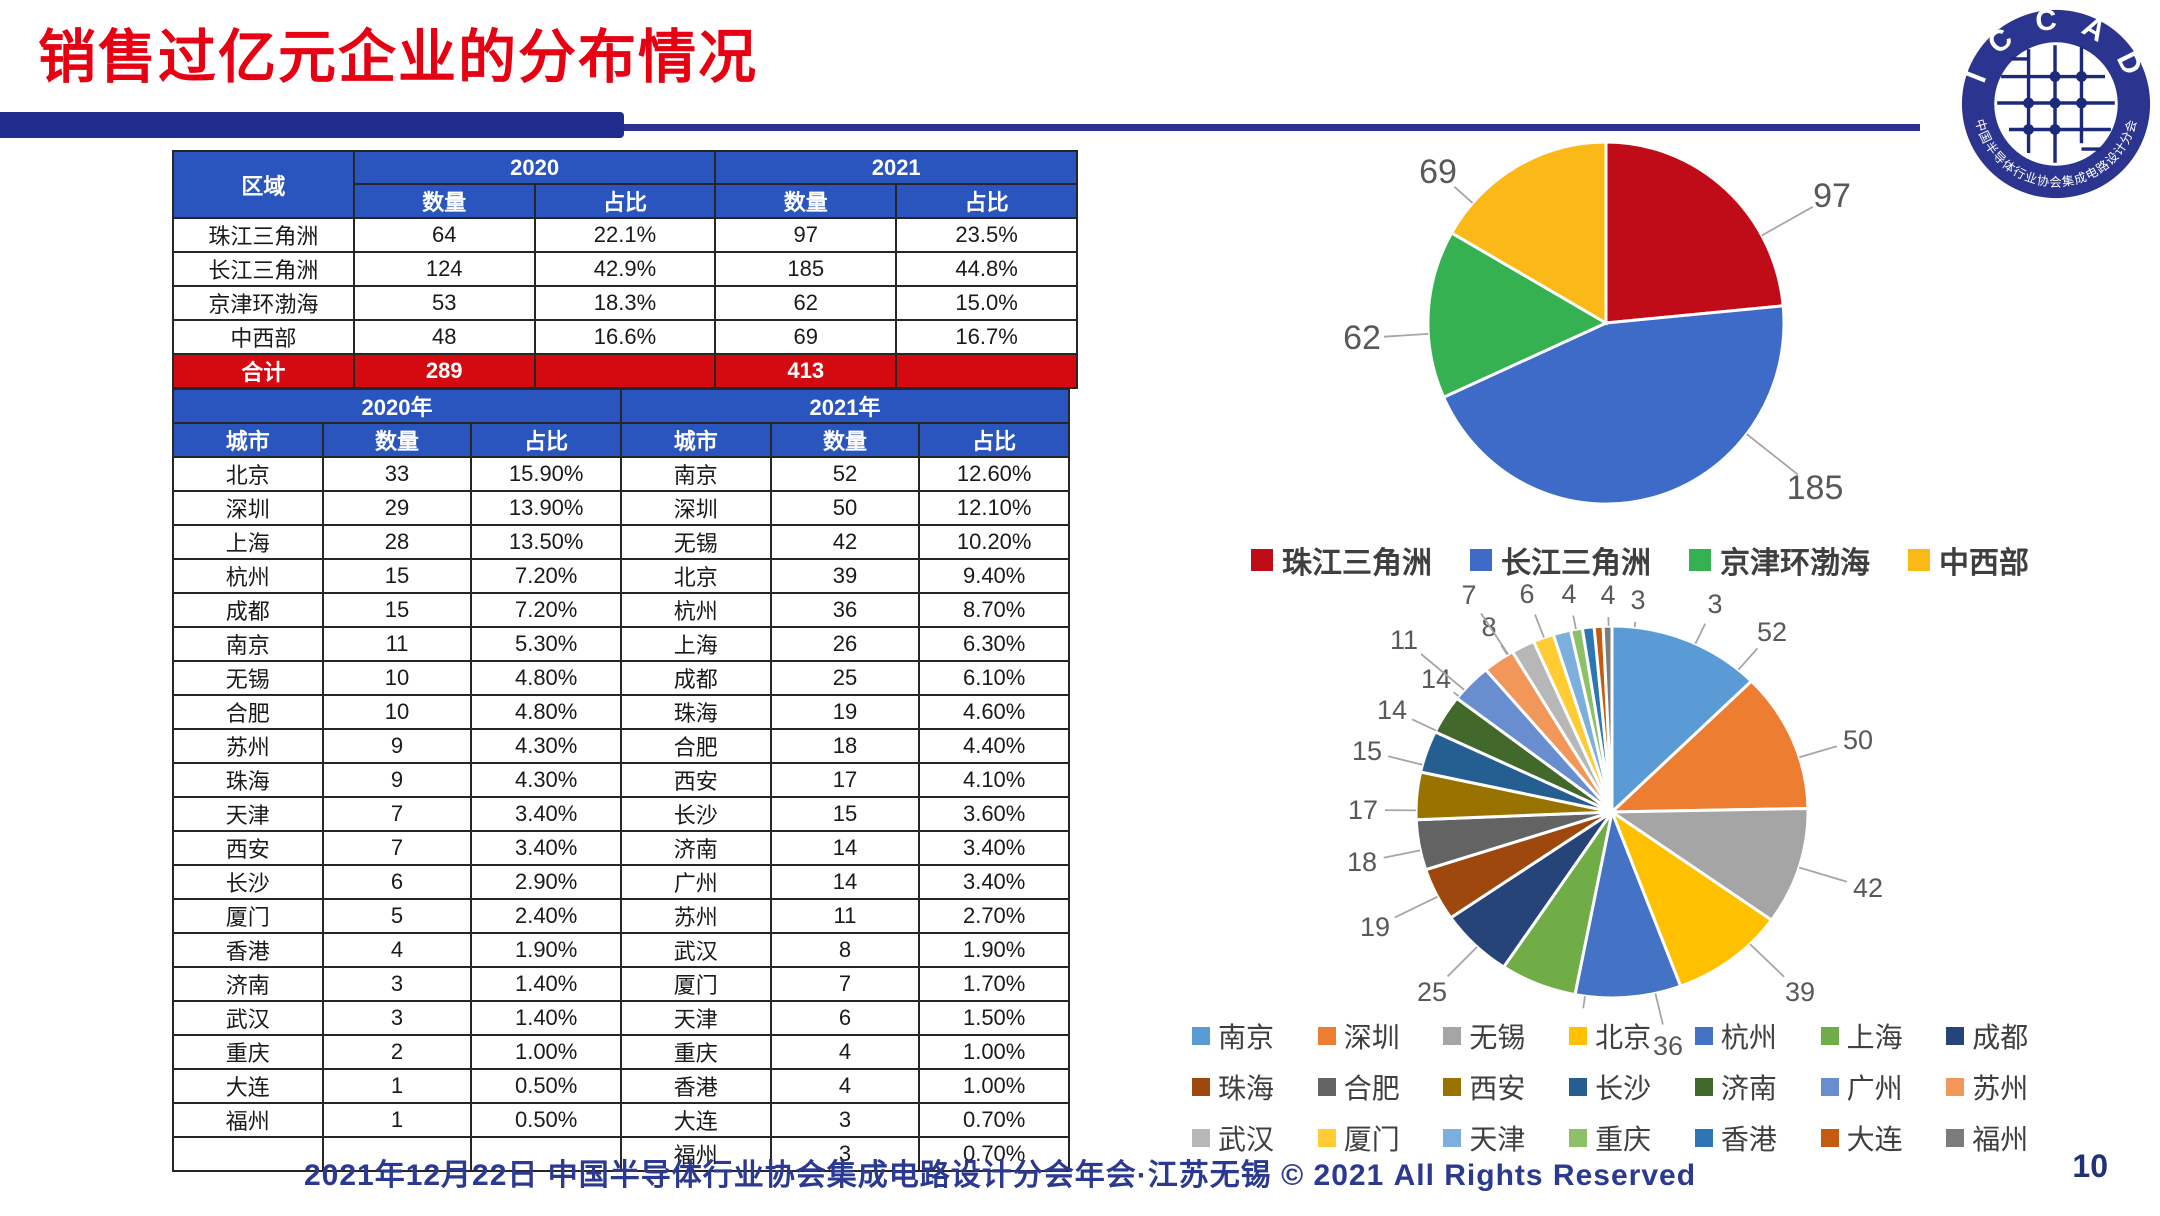  Describe the element at coordinates (986, 269) in the screenshot. I see `table-cell: 44.8%` at that location.